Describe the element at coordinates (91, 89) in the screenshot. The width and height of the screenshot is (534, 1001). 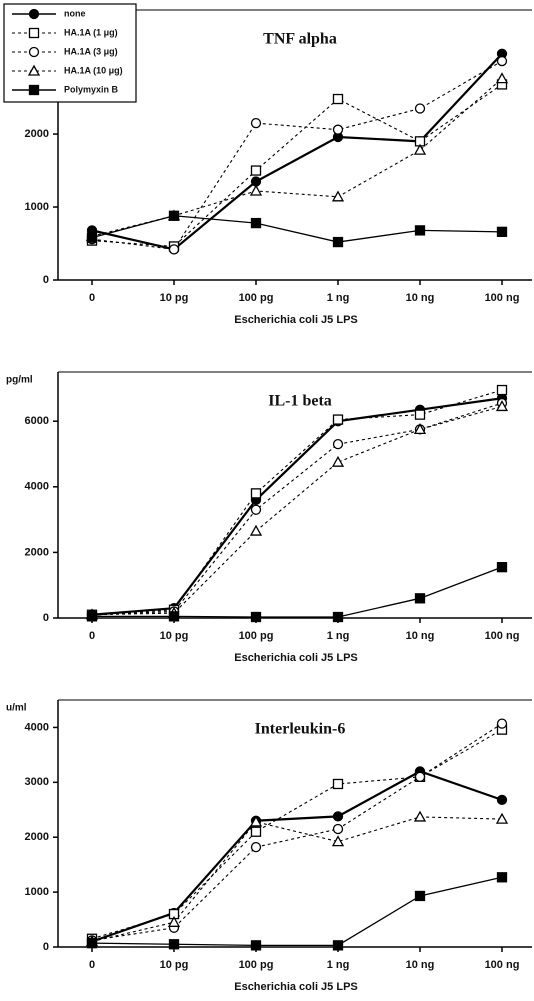
I see `legend-label: Polymyxin B` at that location.